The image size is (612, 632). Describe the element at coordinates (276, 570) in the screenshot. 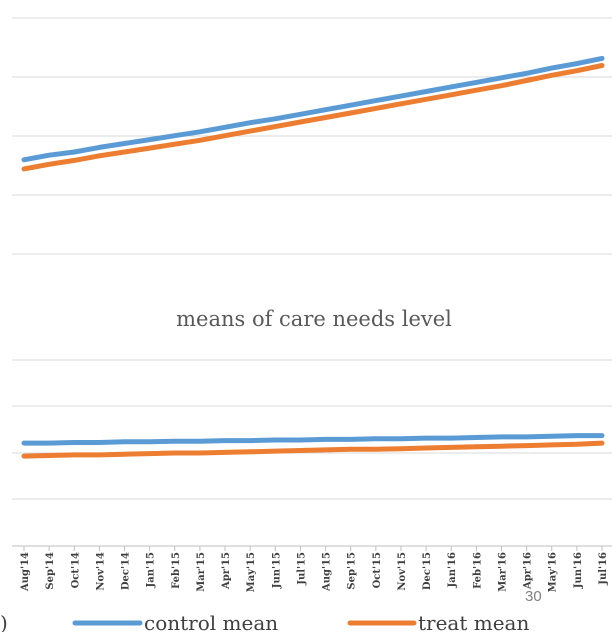

I see `x-tick-label: Jun'15` at that location.